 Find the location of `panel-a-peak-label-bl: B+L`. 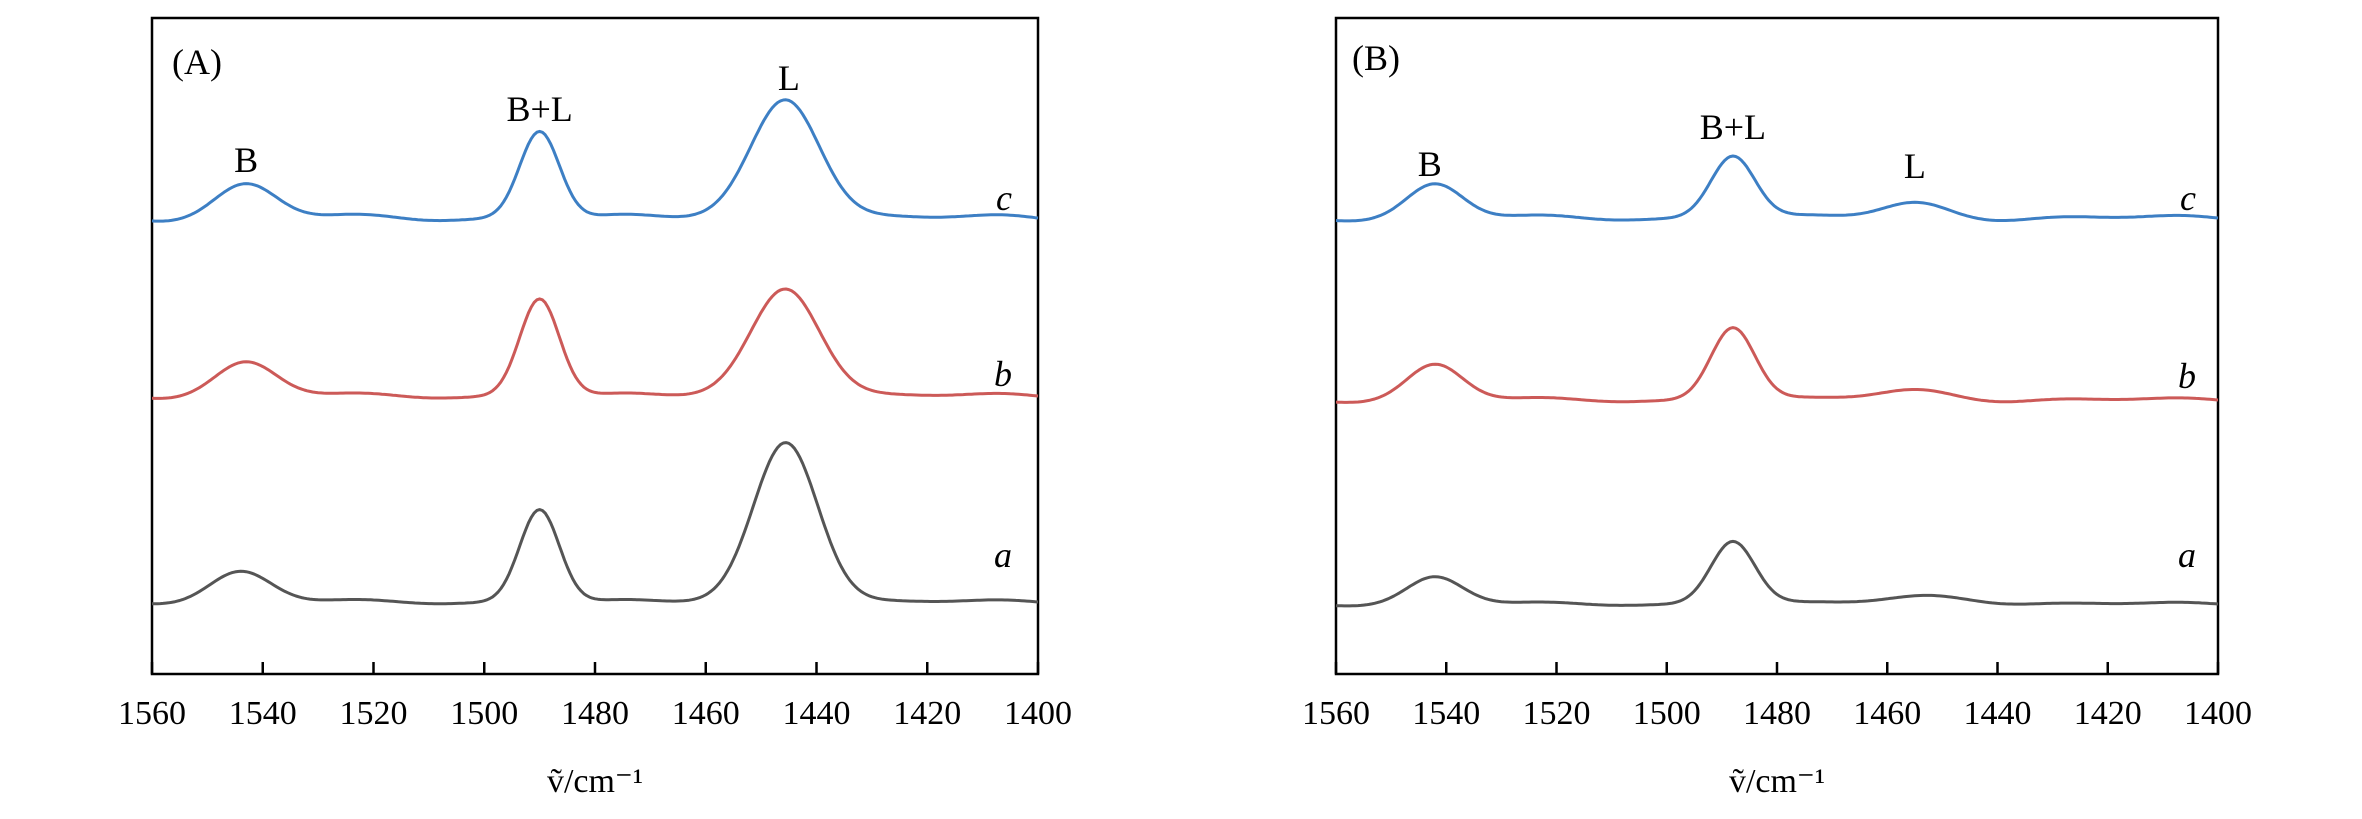

panel-a-peak-label-bl: B+L is located at coordinates (539, 109).